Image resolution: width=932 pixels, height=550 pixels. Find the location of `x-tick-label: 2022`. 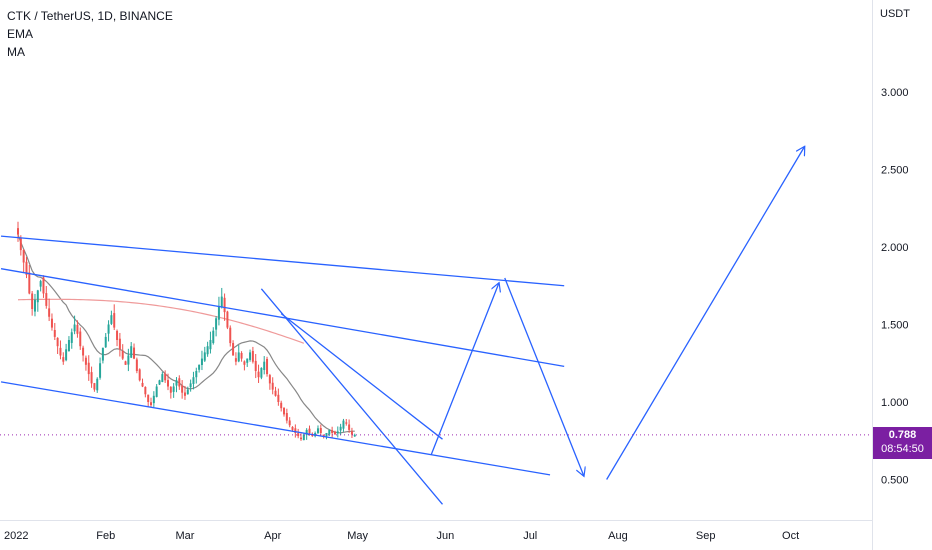

x-tick-label: 2022 is located at coordinates (16, 536).